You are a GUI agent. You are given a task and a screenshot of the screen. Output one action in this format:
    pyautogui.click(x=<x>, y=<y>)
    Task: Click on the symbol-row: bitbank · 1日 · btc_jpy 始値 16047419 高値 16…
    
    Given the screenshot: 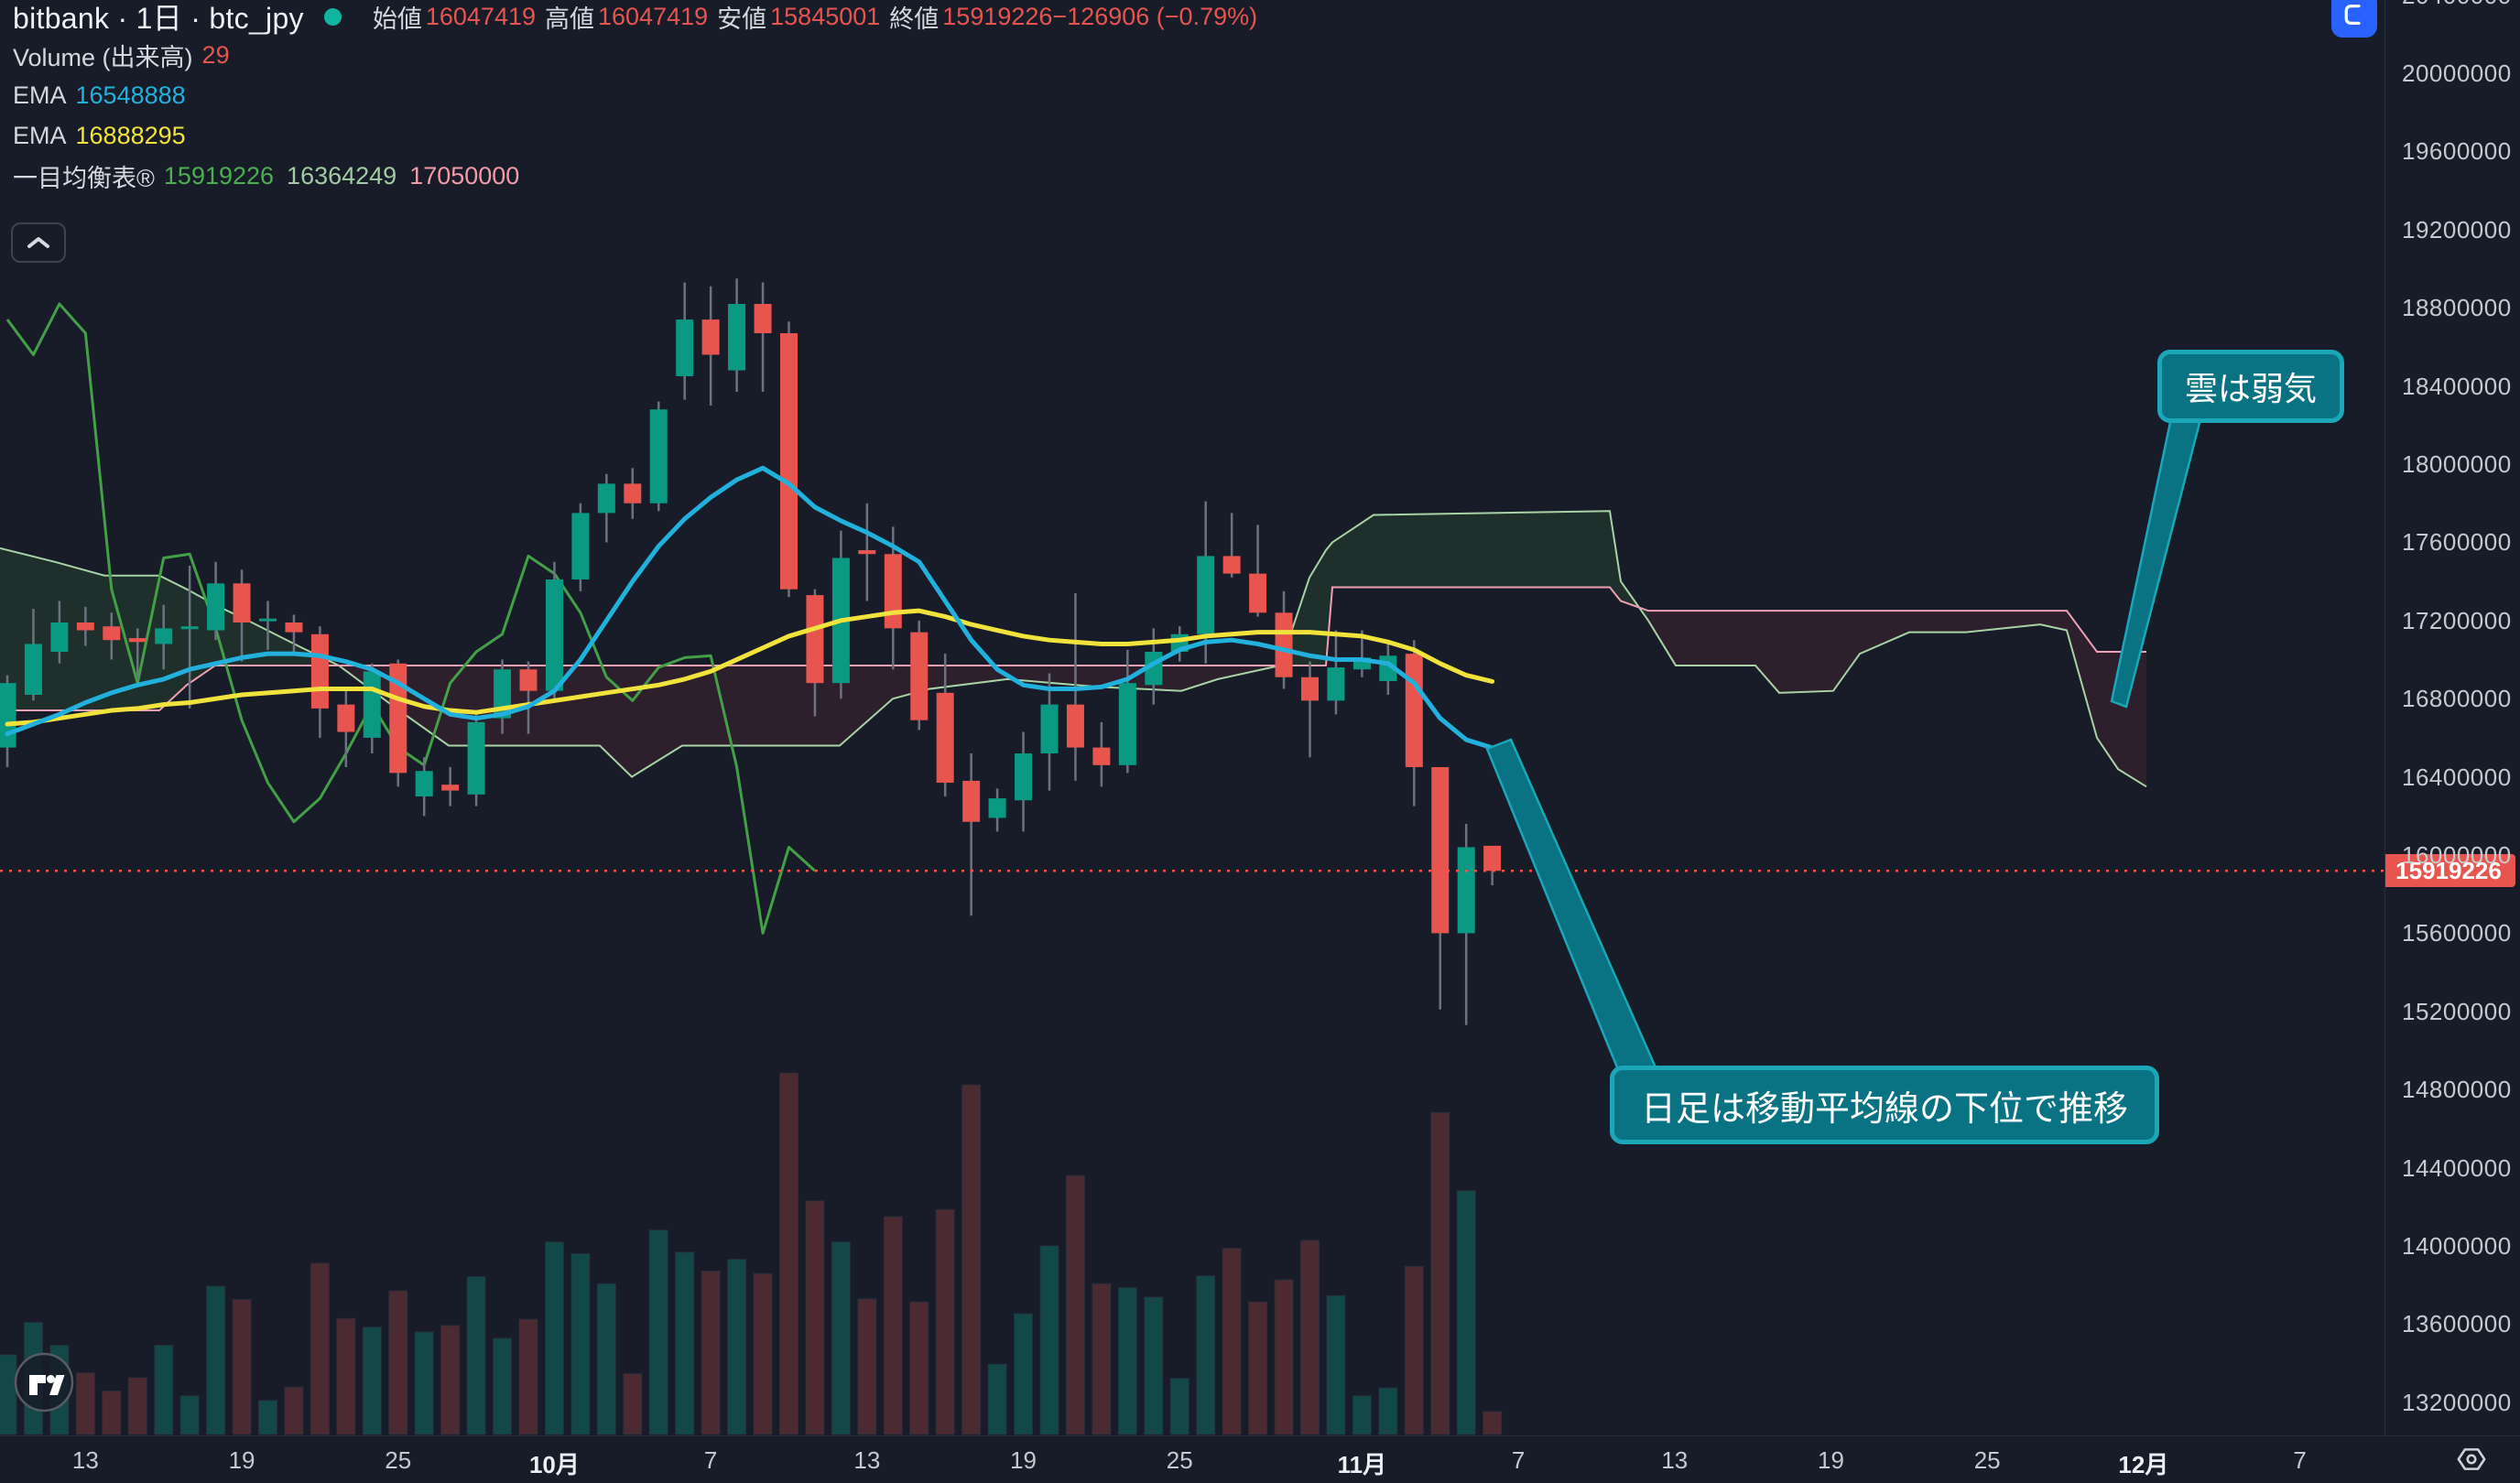 What is the action you would take?
    pyautogui.click(x=635, y=17)
    